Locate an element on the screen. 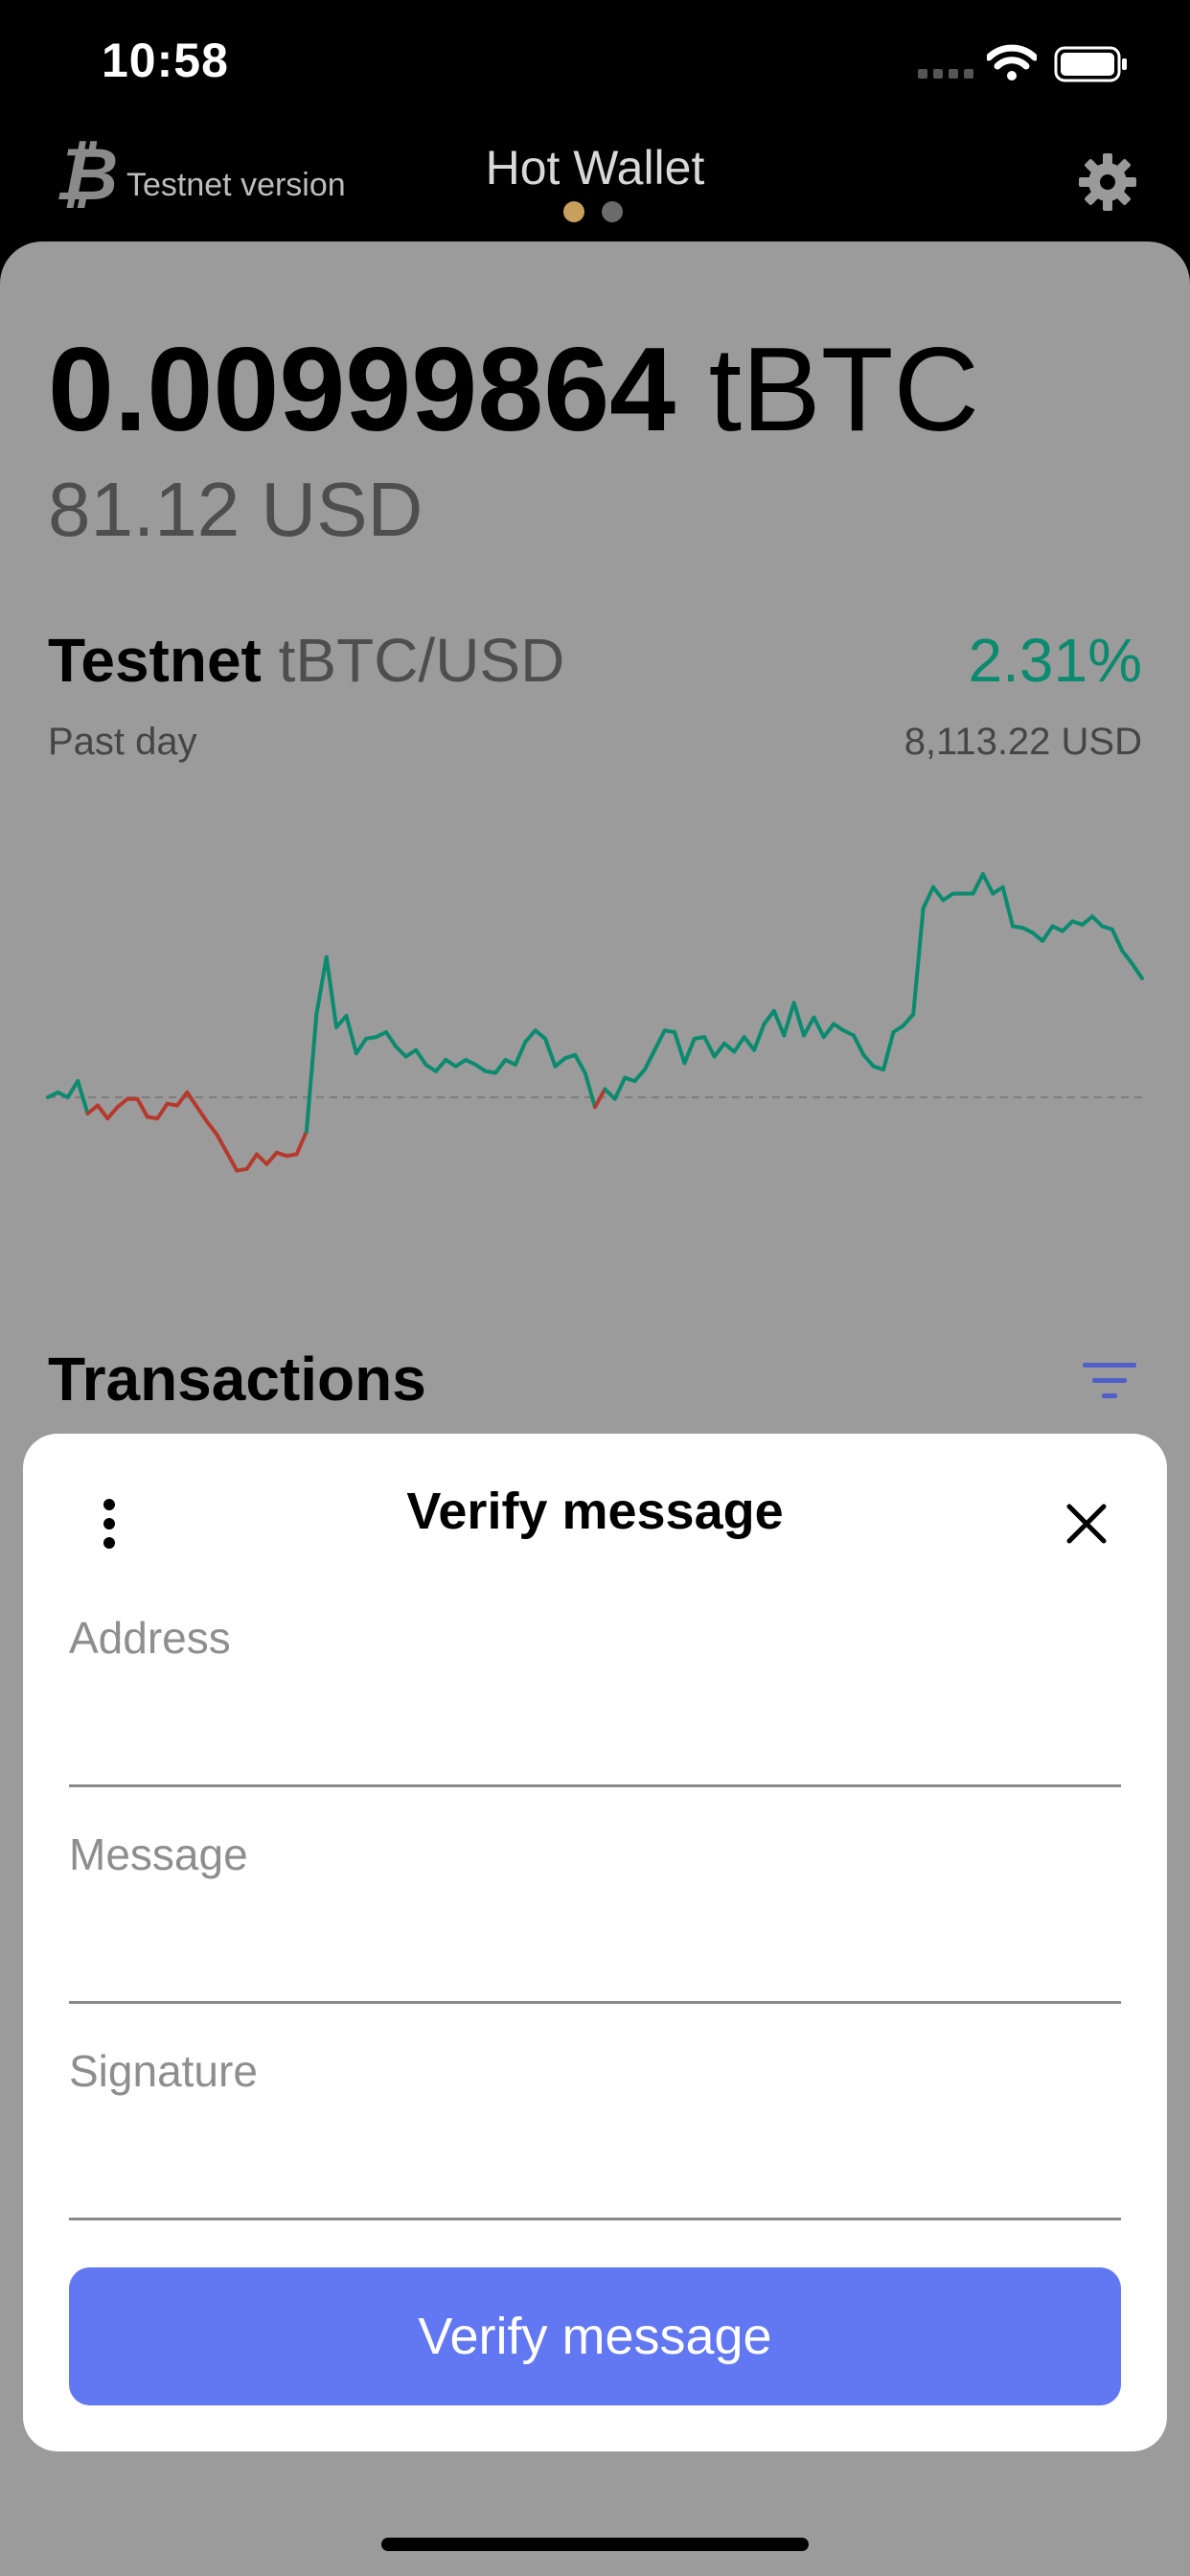  signature-field: Signature is located at coordinates (597, 2133).